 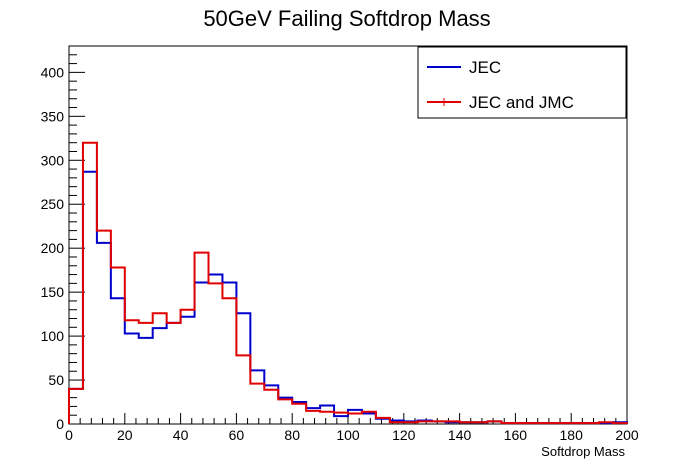 I want to click on y-tick-label: 200, so click(x=53, y=248).